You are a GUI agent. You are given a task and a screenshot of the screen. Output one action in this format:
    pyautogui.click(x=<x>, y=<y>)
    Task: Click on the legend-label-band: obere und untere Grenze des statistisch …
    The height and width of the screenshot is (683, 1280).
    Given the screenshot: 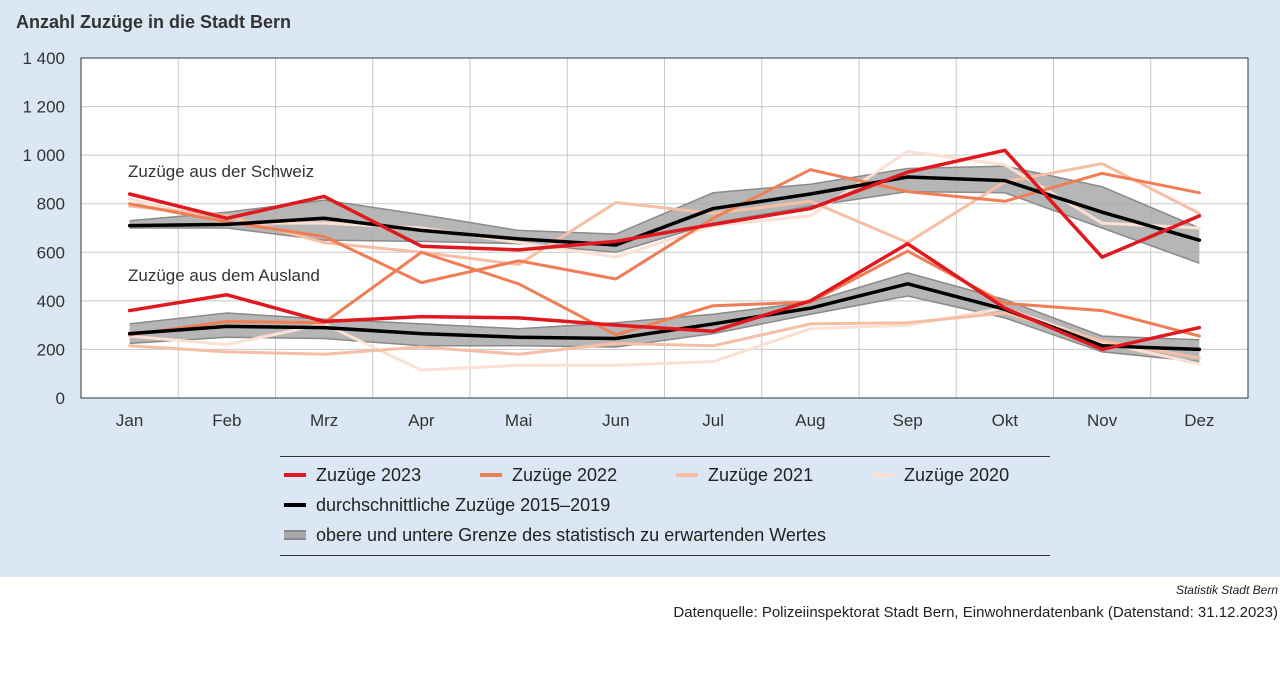 What is the action you would take?
    pyautogui.click(x=571, y=534)
    